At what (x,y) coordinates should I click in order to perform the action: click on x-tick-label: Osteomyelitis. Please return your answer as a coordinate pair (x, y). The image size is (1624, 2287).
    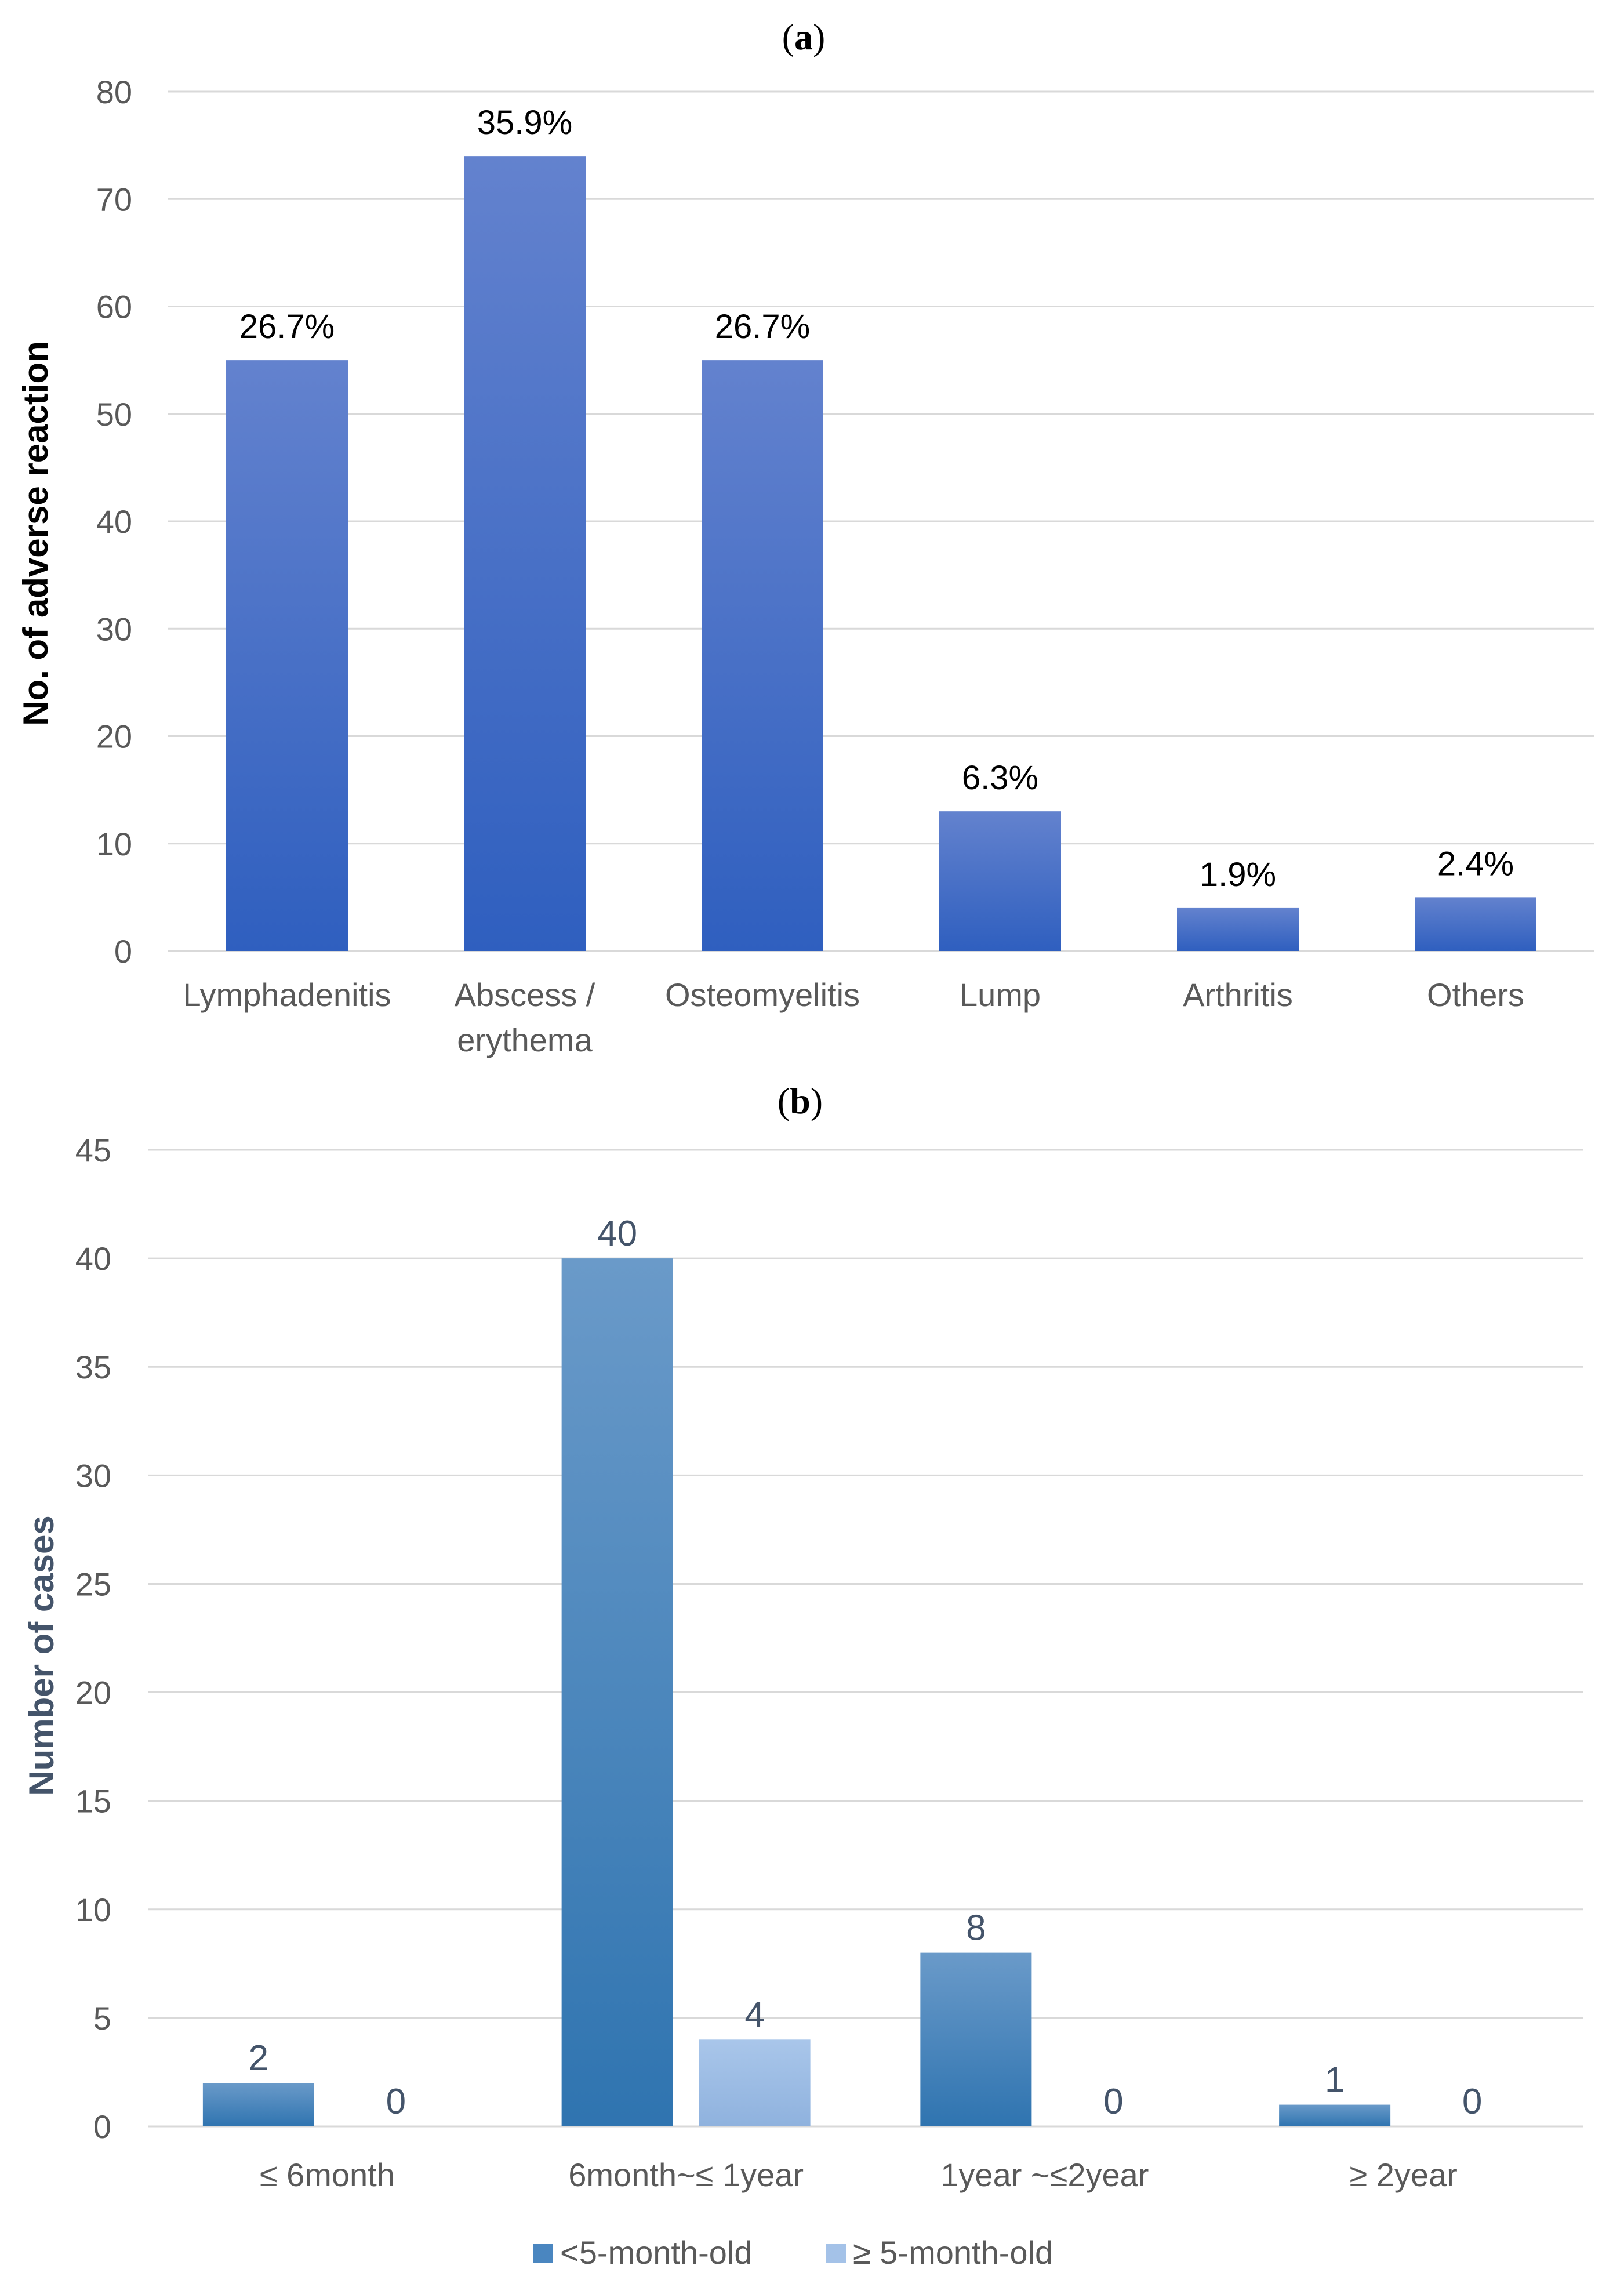
    Looking at the image, I should click on (762, 994).